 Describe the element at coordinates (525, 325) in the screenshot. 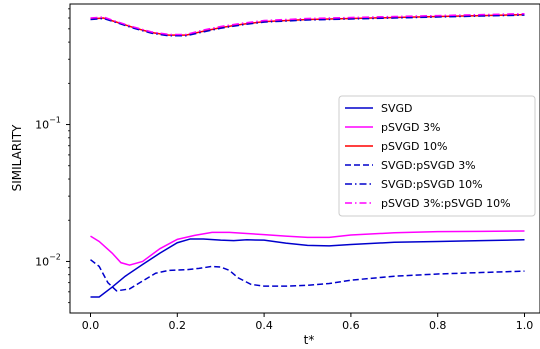

I see `x-tick-label: 1.0` at that location.